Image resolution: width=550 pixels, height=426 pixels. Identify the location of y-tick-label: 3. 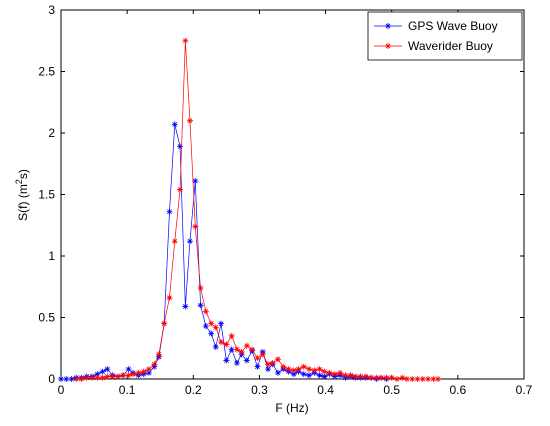
(51, 10).